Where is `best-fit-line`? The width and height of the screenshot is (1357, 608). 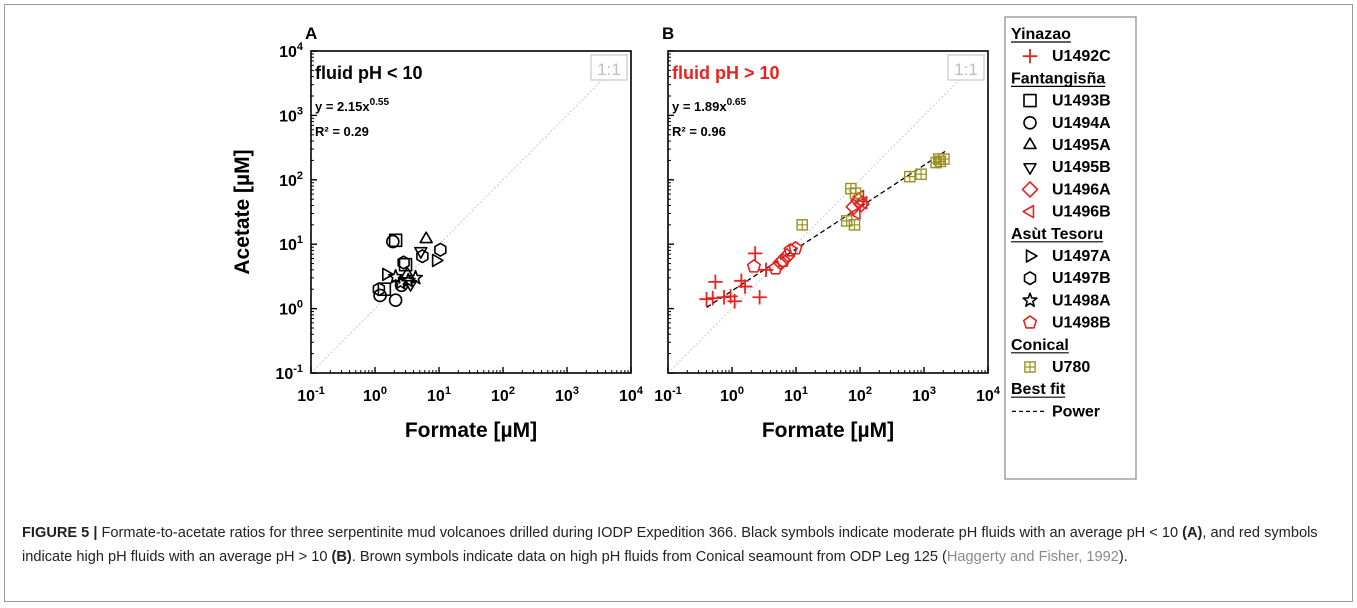 best-fit-line is located at coordinates (827, 228).